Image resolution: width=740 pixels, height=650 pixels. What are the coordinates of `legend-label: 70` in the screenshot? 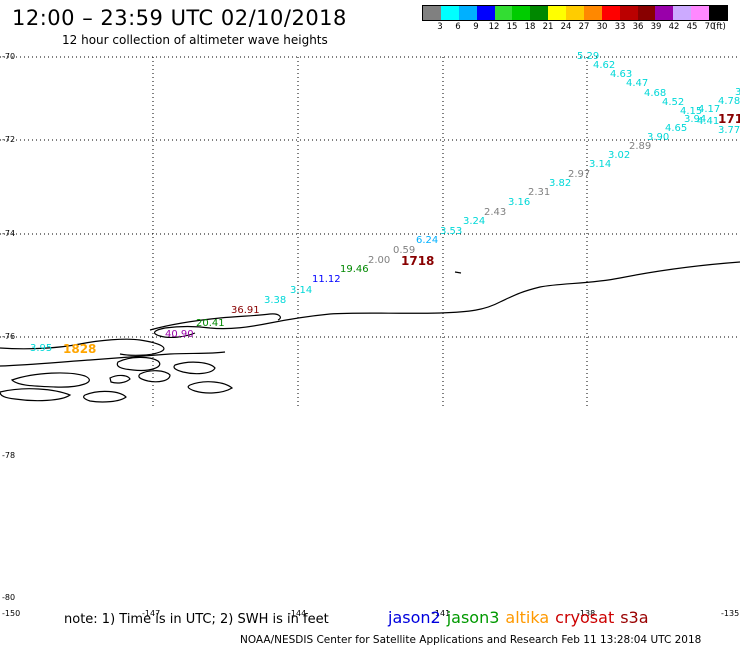 It's located at (710, 27).